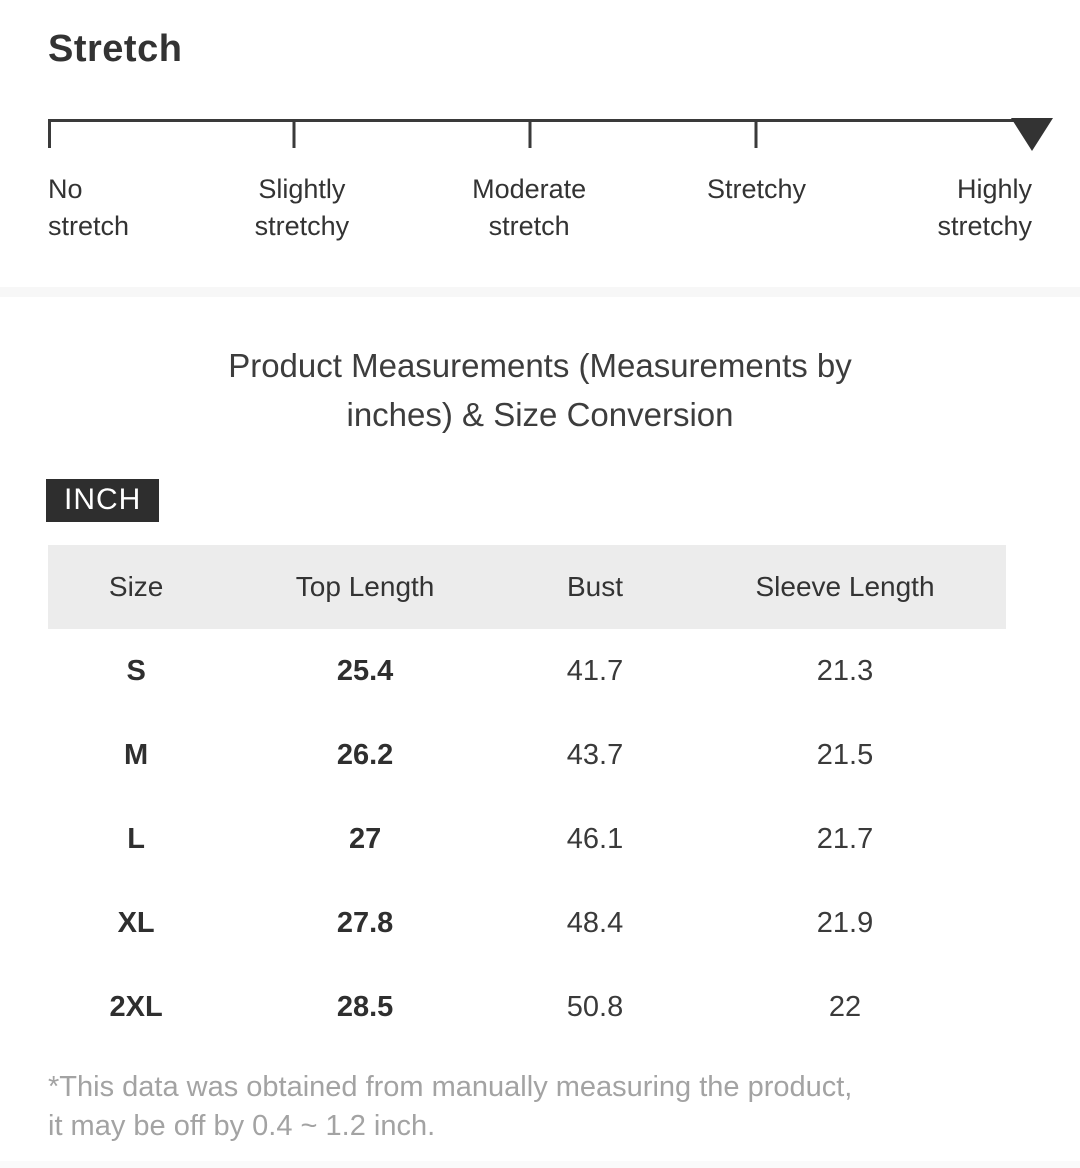 This screenshot has width=1080, height=1168. I want to click on size-value: M, so click(136, 754).